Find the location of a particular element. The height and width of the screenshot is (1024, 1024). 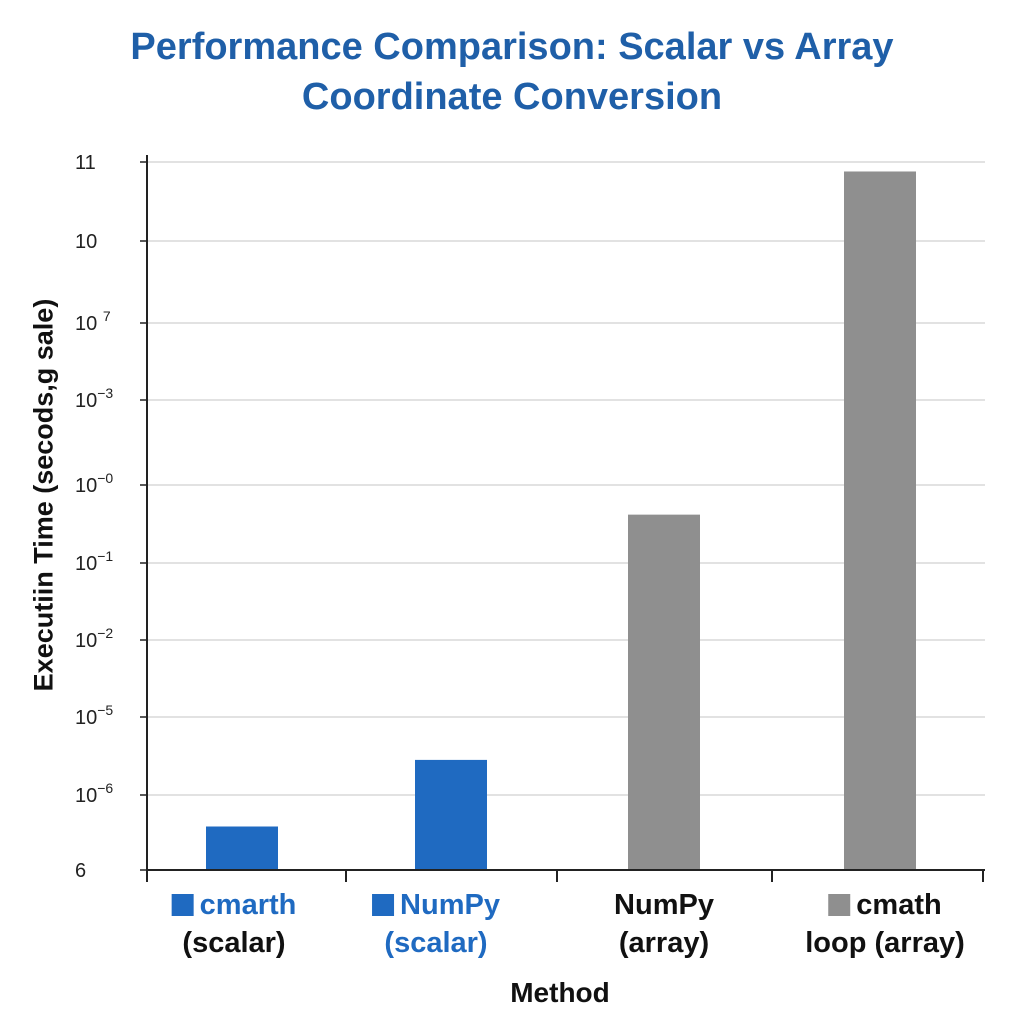

y-tick-label: 6 is located at coordinates (80, 871).